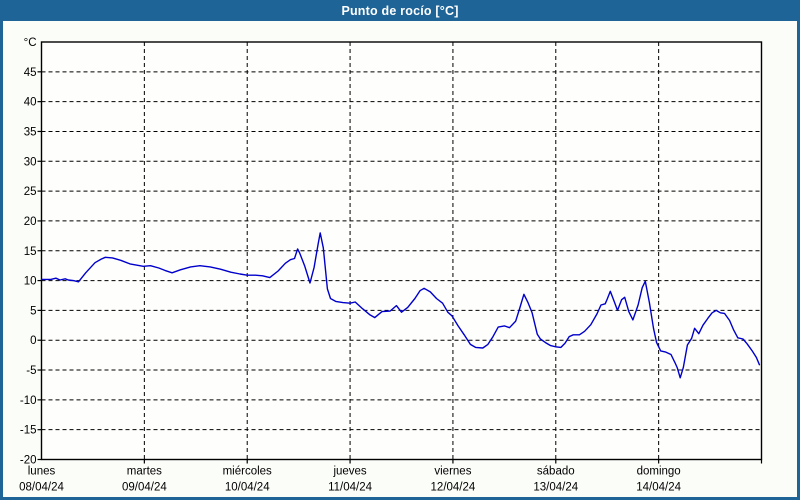 This screenshot has height=500, width=800. Describe the element at coordinates (144, 488) in the screenshot. I see `x-date-label: 09/04/24` at that location.